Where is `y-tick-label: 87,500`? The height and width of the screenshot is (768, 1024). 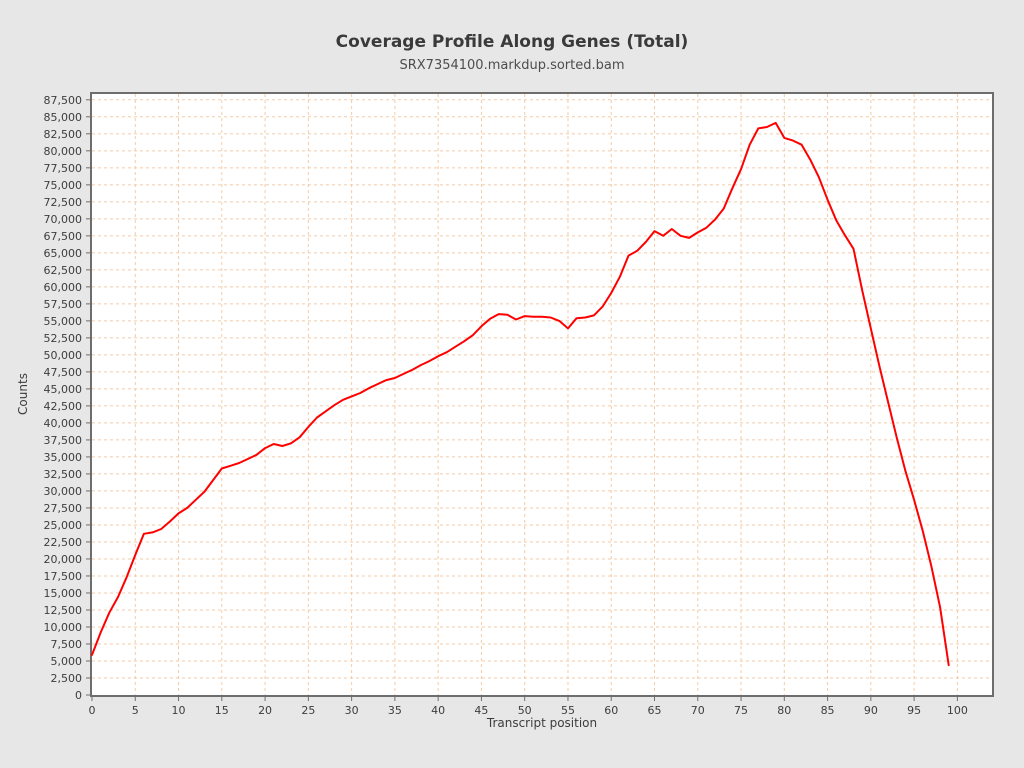
y-tick-label: 87,500 is located at coordinates (63, 100).